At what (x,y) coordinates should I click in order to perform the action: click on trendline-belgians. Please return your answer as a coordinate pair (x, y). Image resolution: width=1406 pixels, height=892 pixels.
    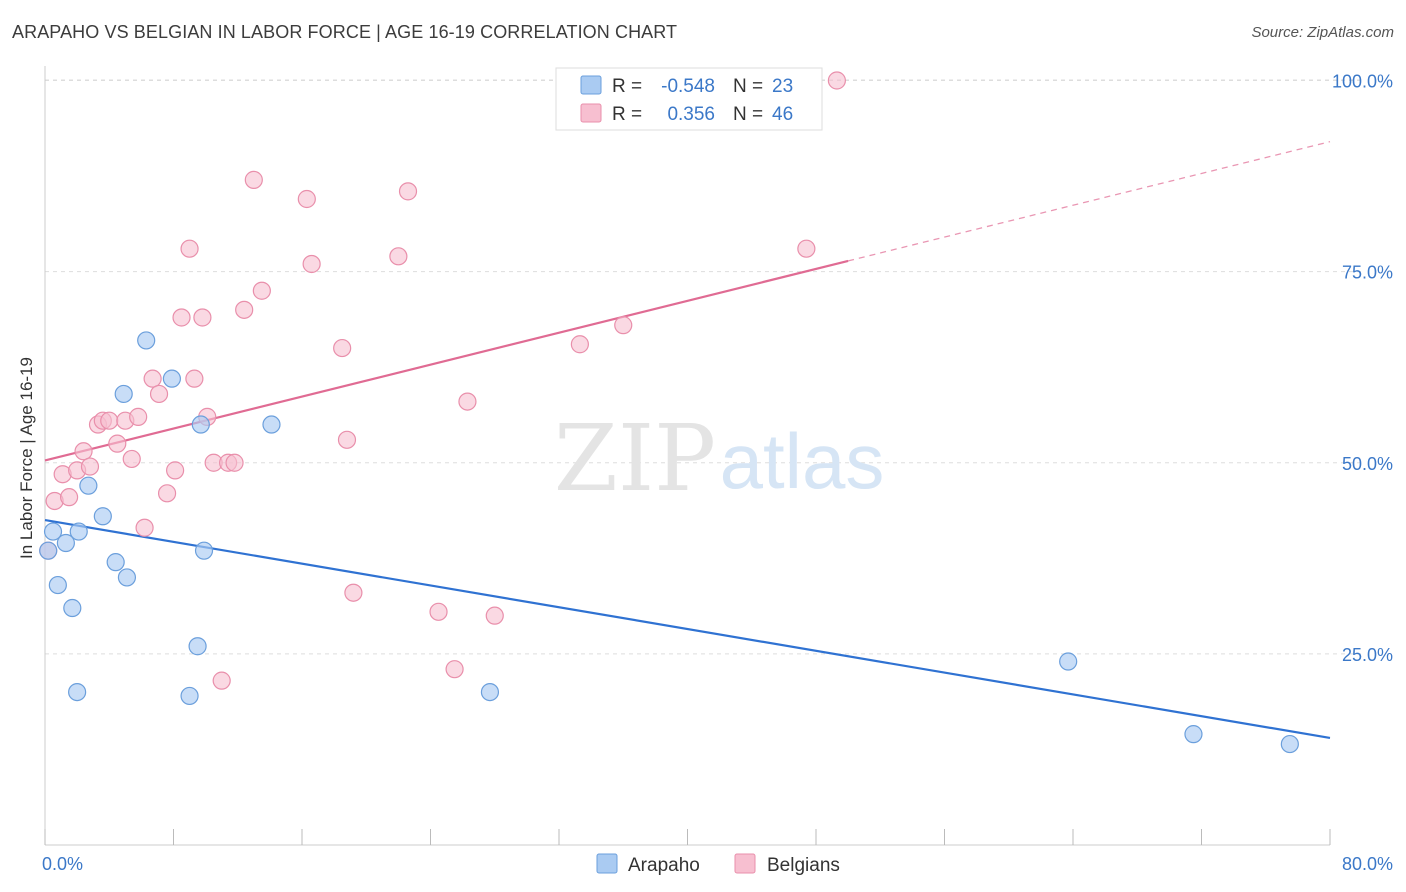
    Looking at the image, I should click on (446, 360).